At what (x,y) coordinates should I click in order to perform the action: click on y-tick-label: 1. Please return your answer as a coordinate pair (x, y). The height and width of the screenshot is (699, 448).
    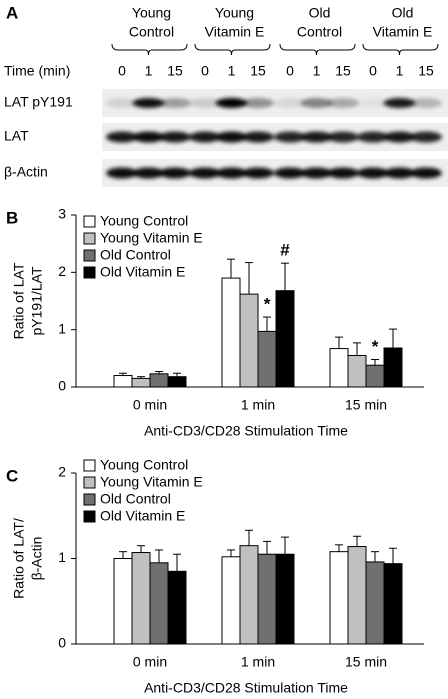
    Looking at the image, I should click on (62, 328).